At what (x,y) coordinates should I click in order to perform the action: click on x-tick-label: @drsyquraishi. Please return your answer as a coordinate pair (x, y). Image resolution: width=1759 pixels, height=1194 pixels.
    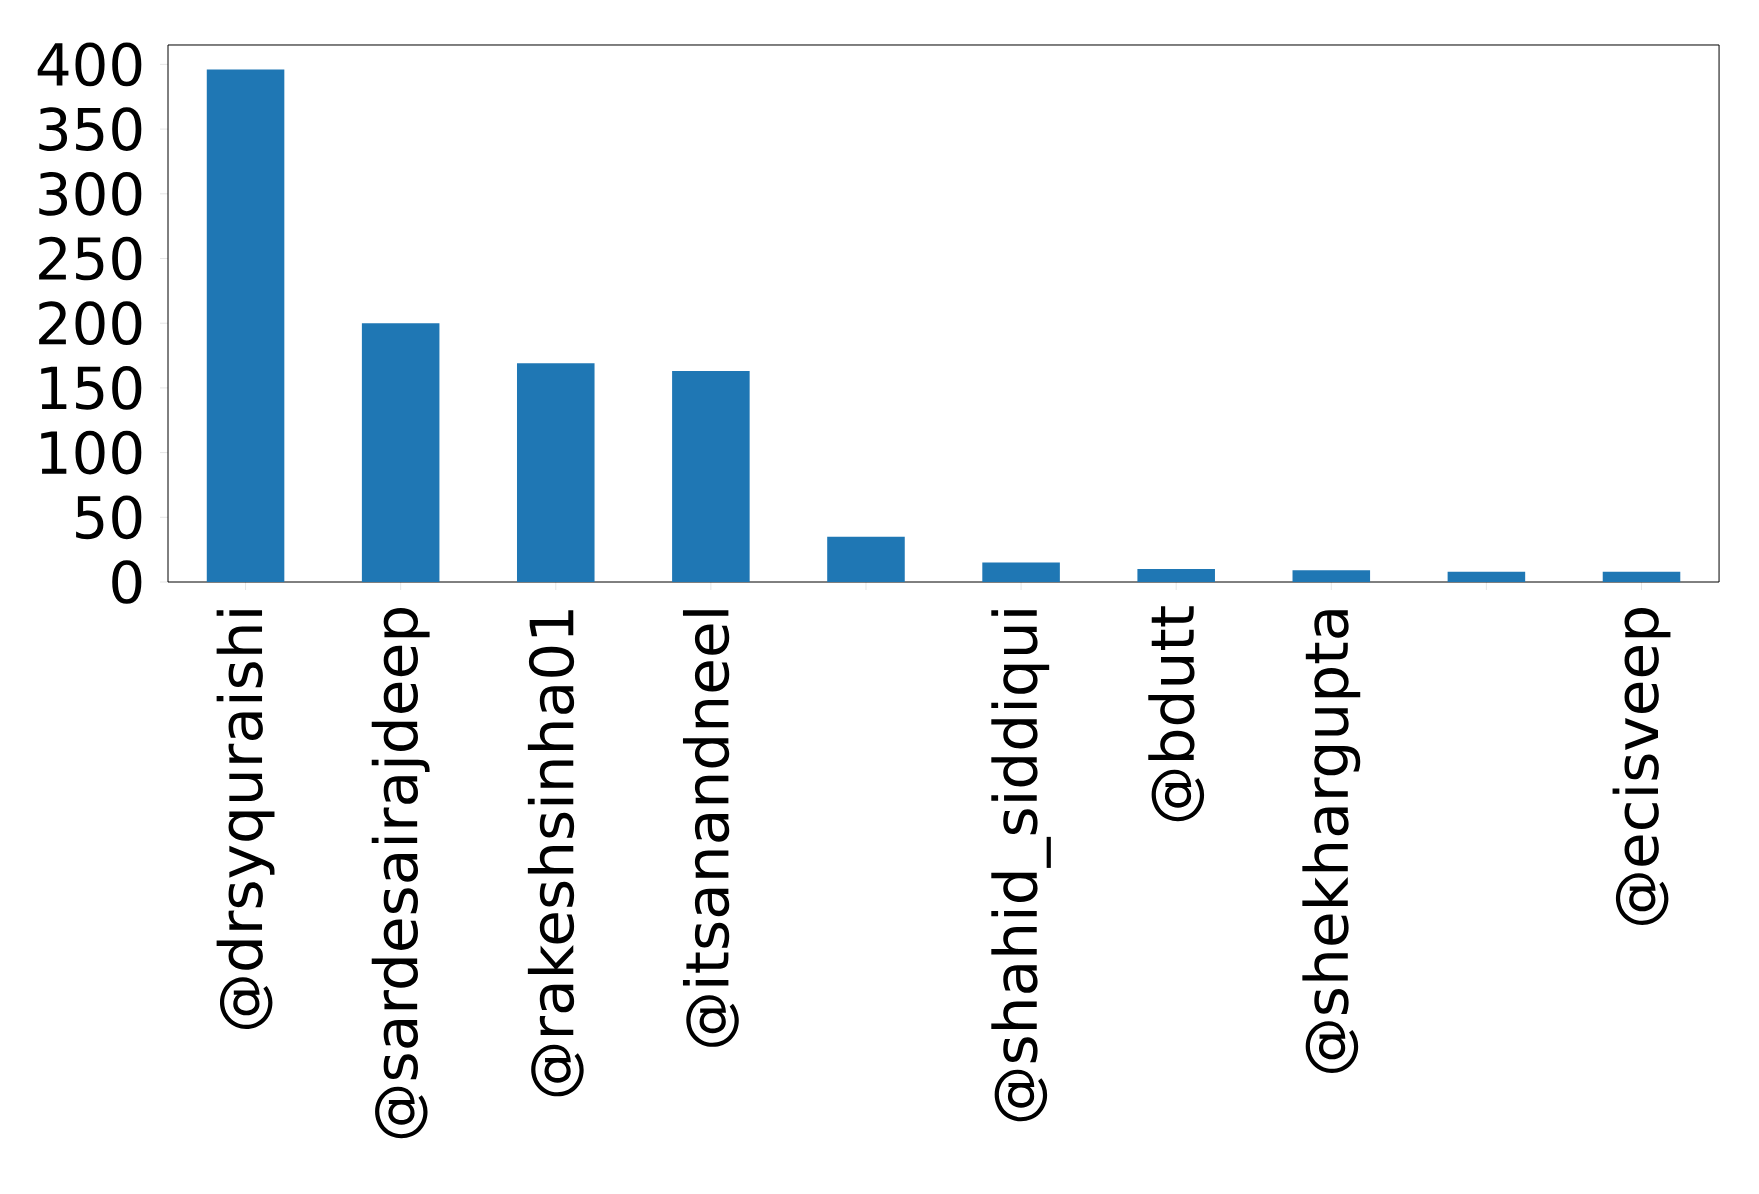
    Looking at the image, I should click on (245, 819).